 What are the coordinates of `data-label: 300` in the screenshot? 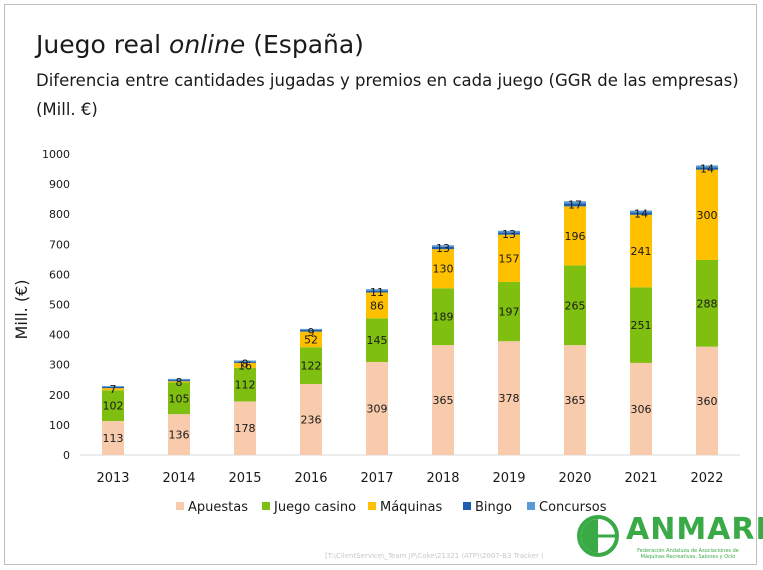 It's located at (707, 215).